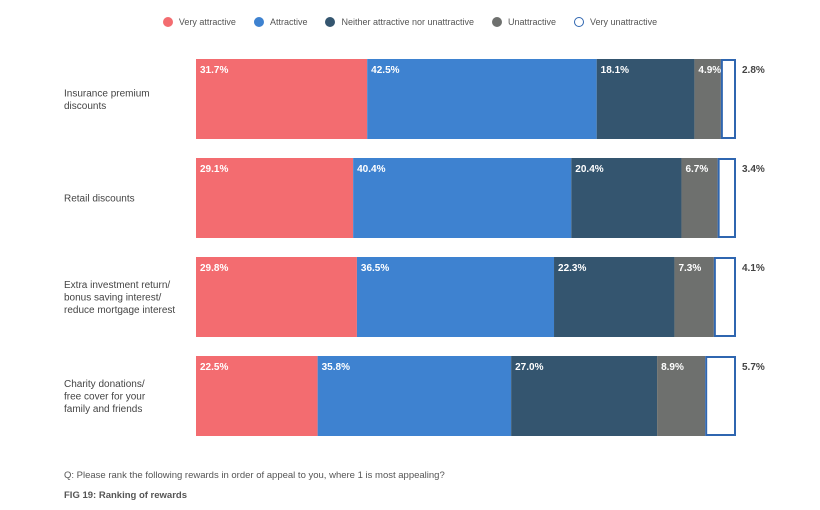 This screenshot has width=820, height=510. I want to click on data-label: 36.5%, so click(375, 268).